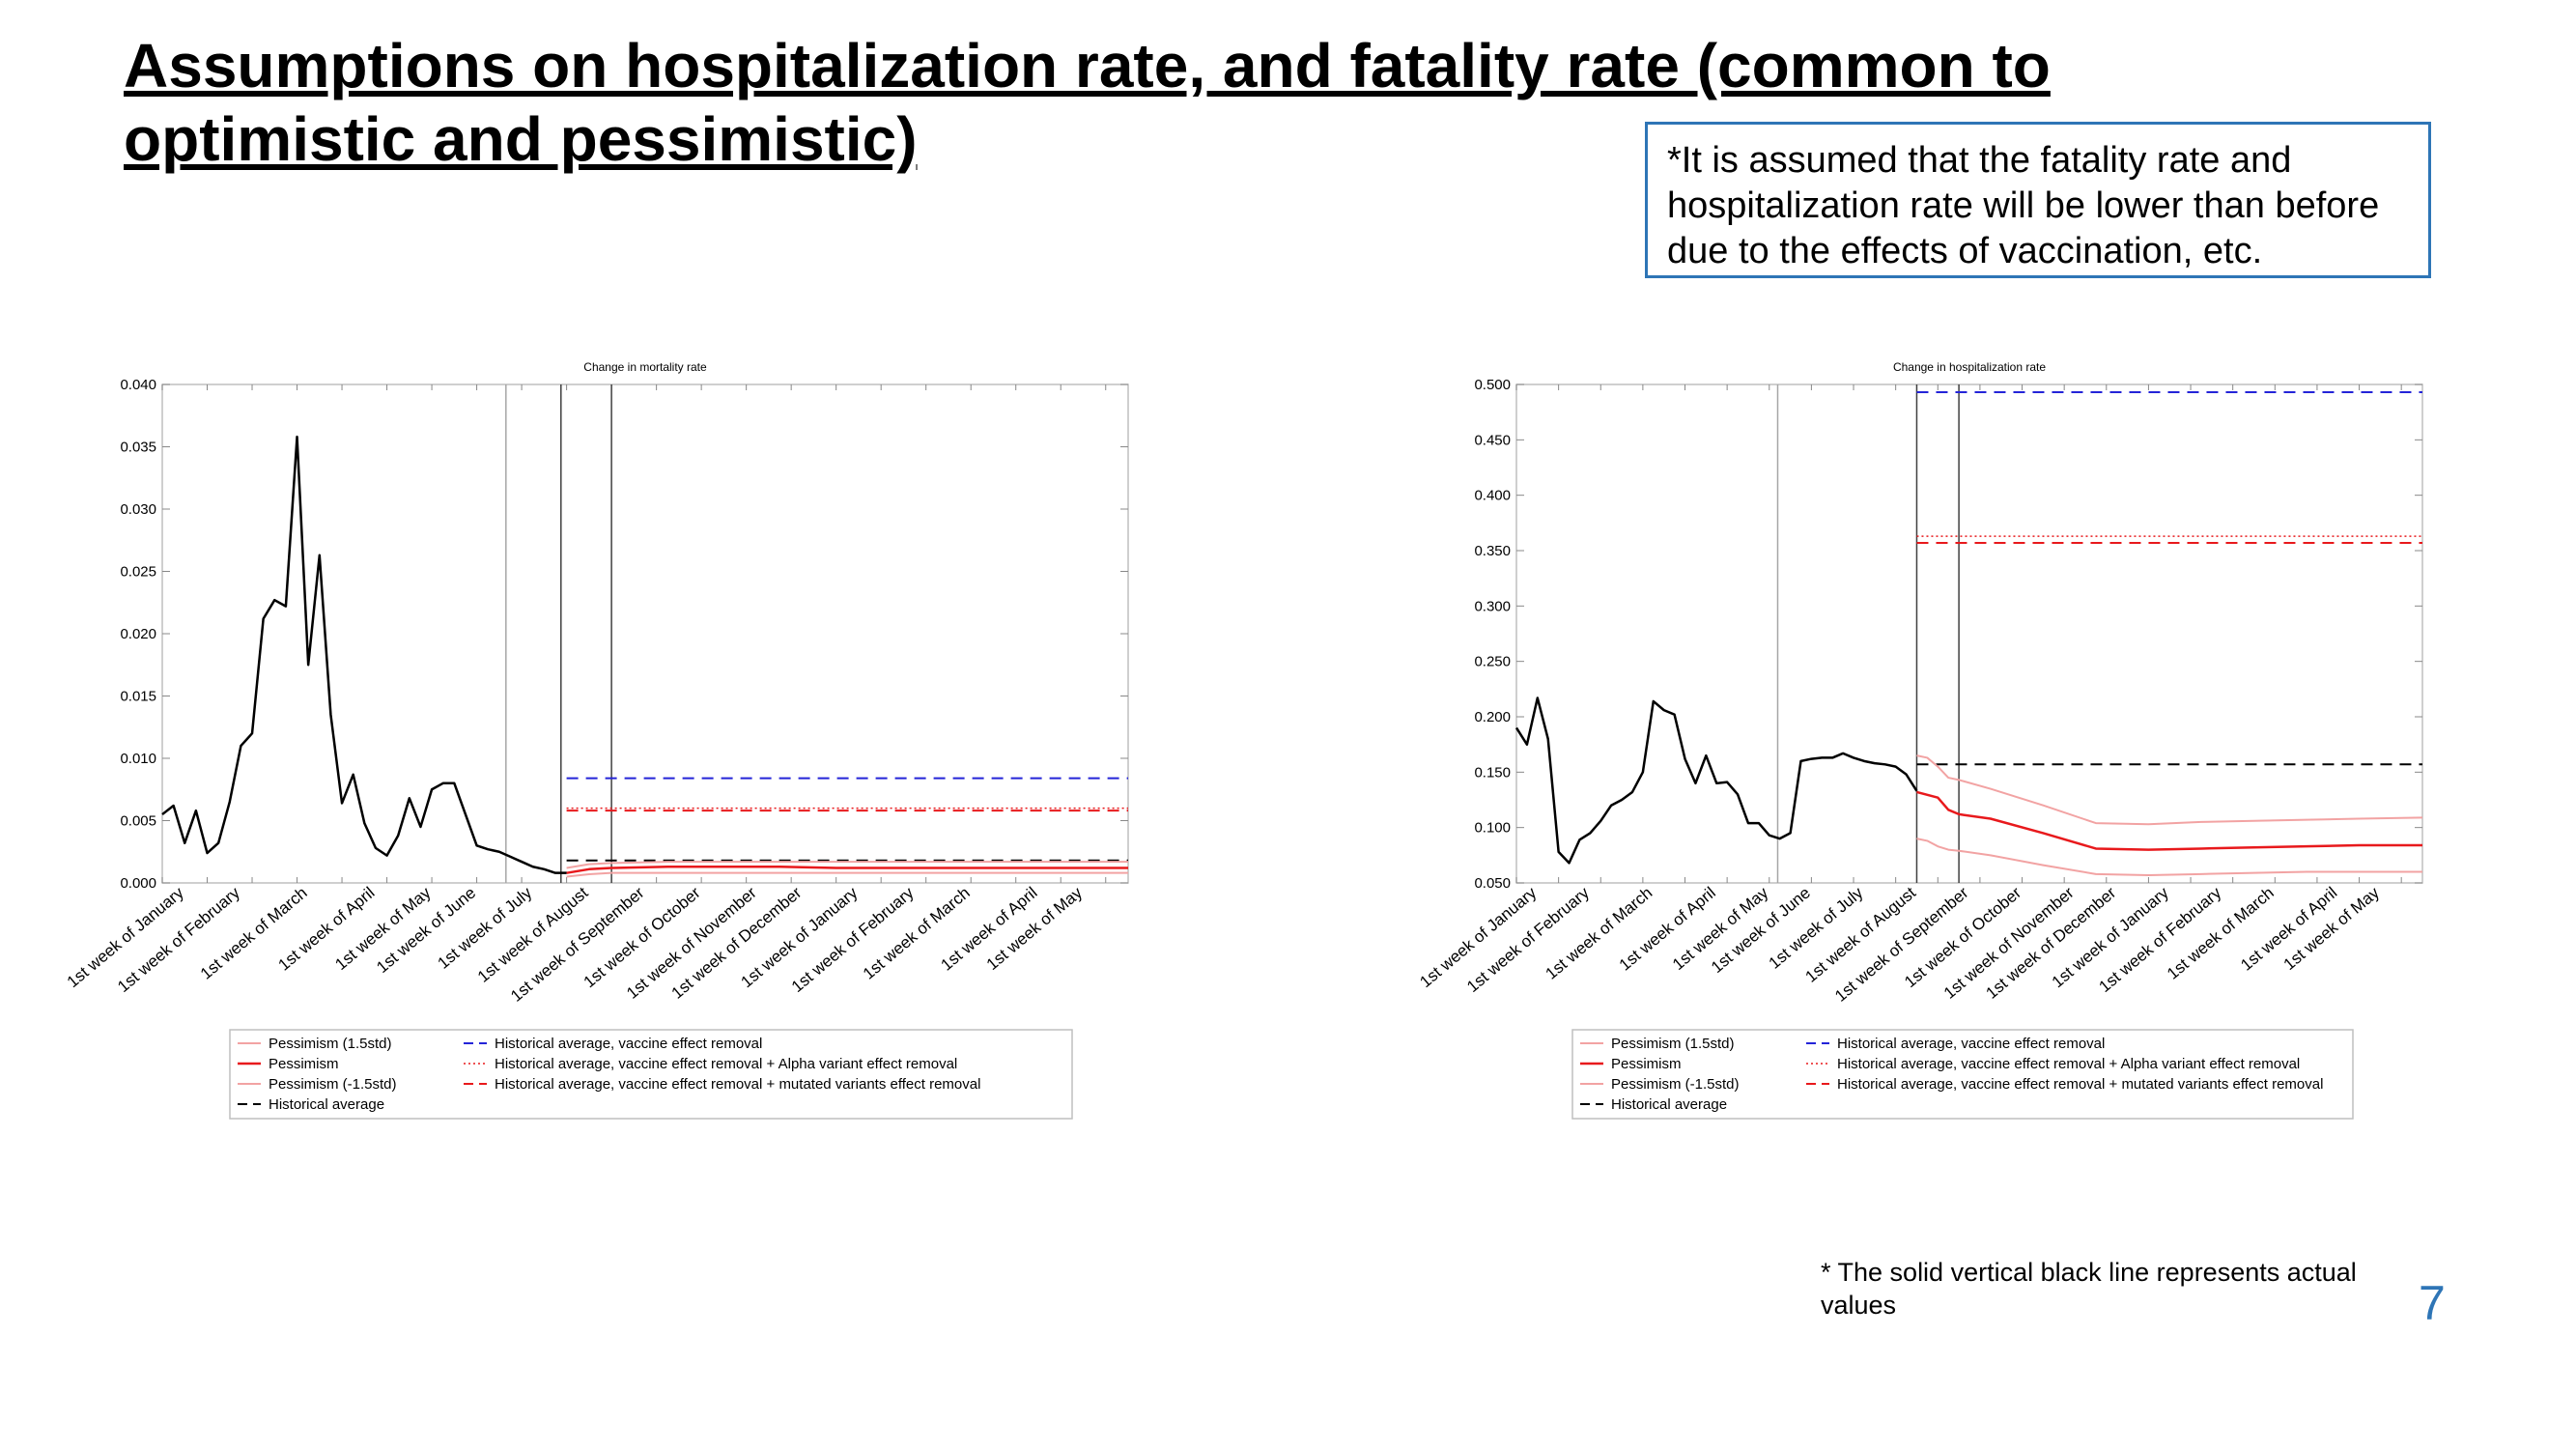 The image size is (2576, 1449). What do you see at coordinates (1969, 634) in the screenshot?
I see `plot-frame` at bounding box center [1969, 634].